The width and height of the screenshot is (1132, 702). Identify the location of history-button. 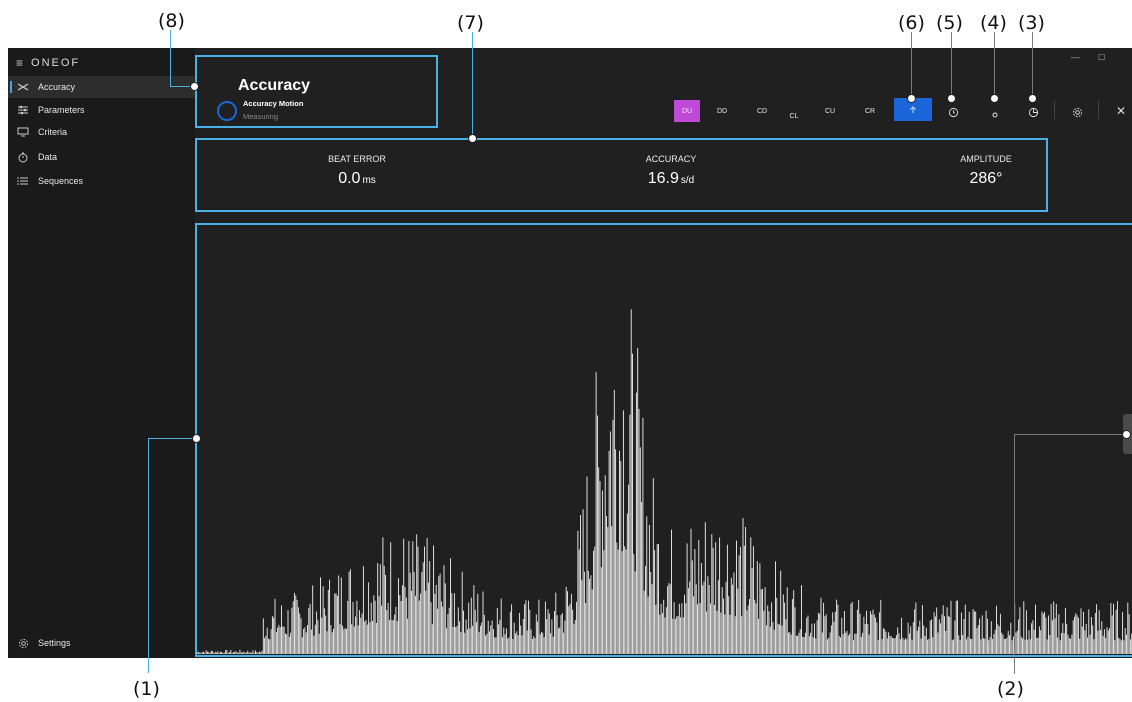
(953, 114).